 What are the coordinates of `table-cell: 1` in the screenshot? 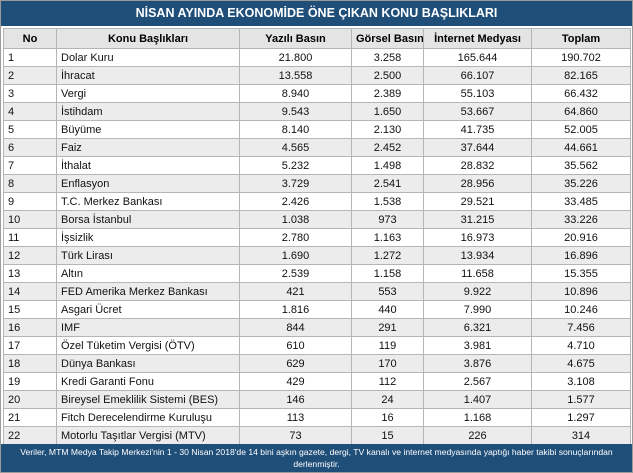 It's located at (30, 57).